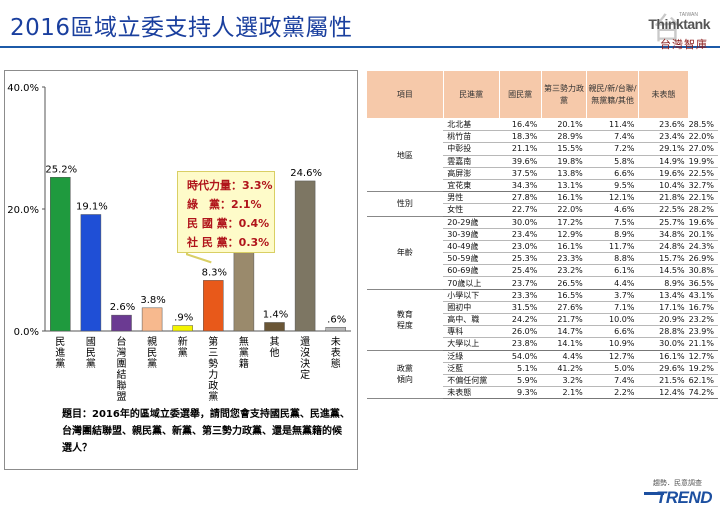  Describe the element at coordinates (612, 320) in the screenshot. I see `table-cell: 10.0%` at that location.